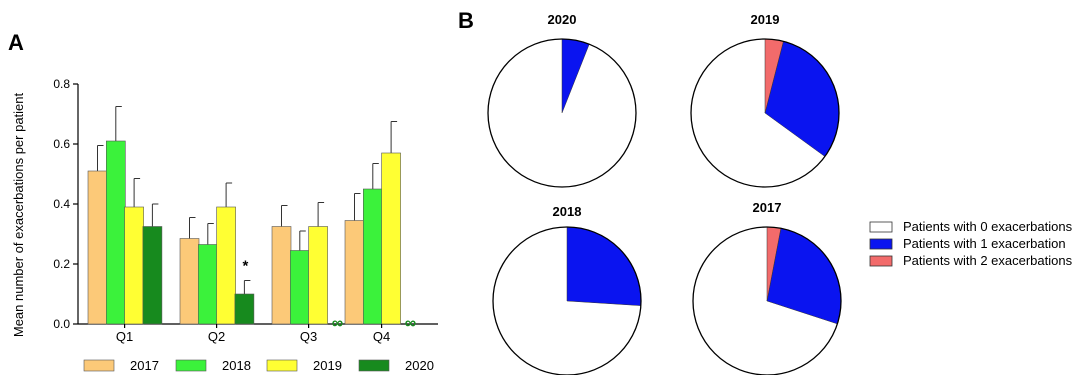 The height and width of the screenshot is (380, 1089). What do you see at coordinates (984, 243) in the screenshot?
I see `pie-legend-label: Patients with 1 exacerbation` at bounding box center [984, 243].